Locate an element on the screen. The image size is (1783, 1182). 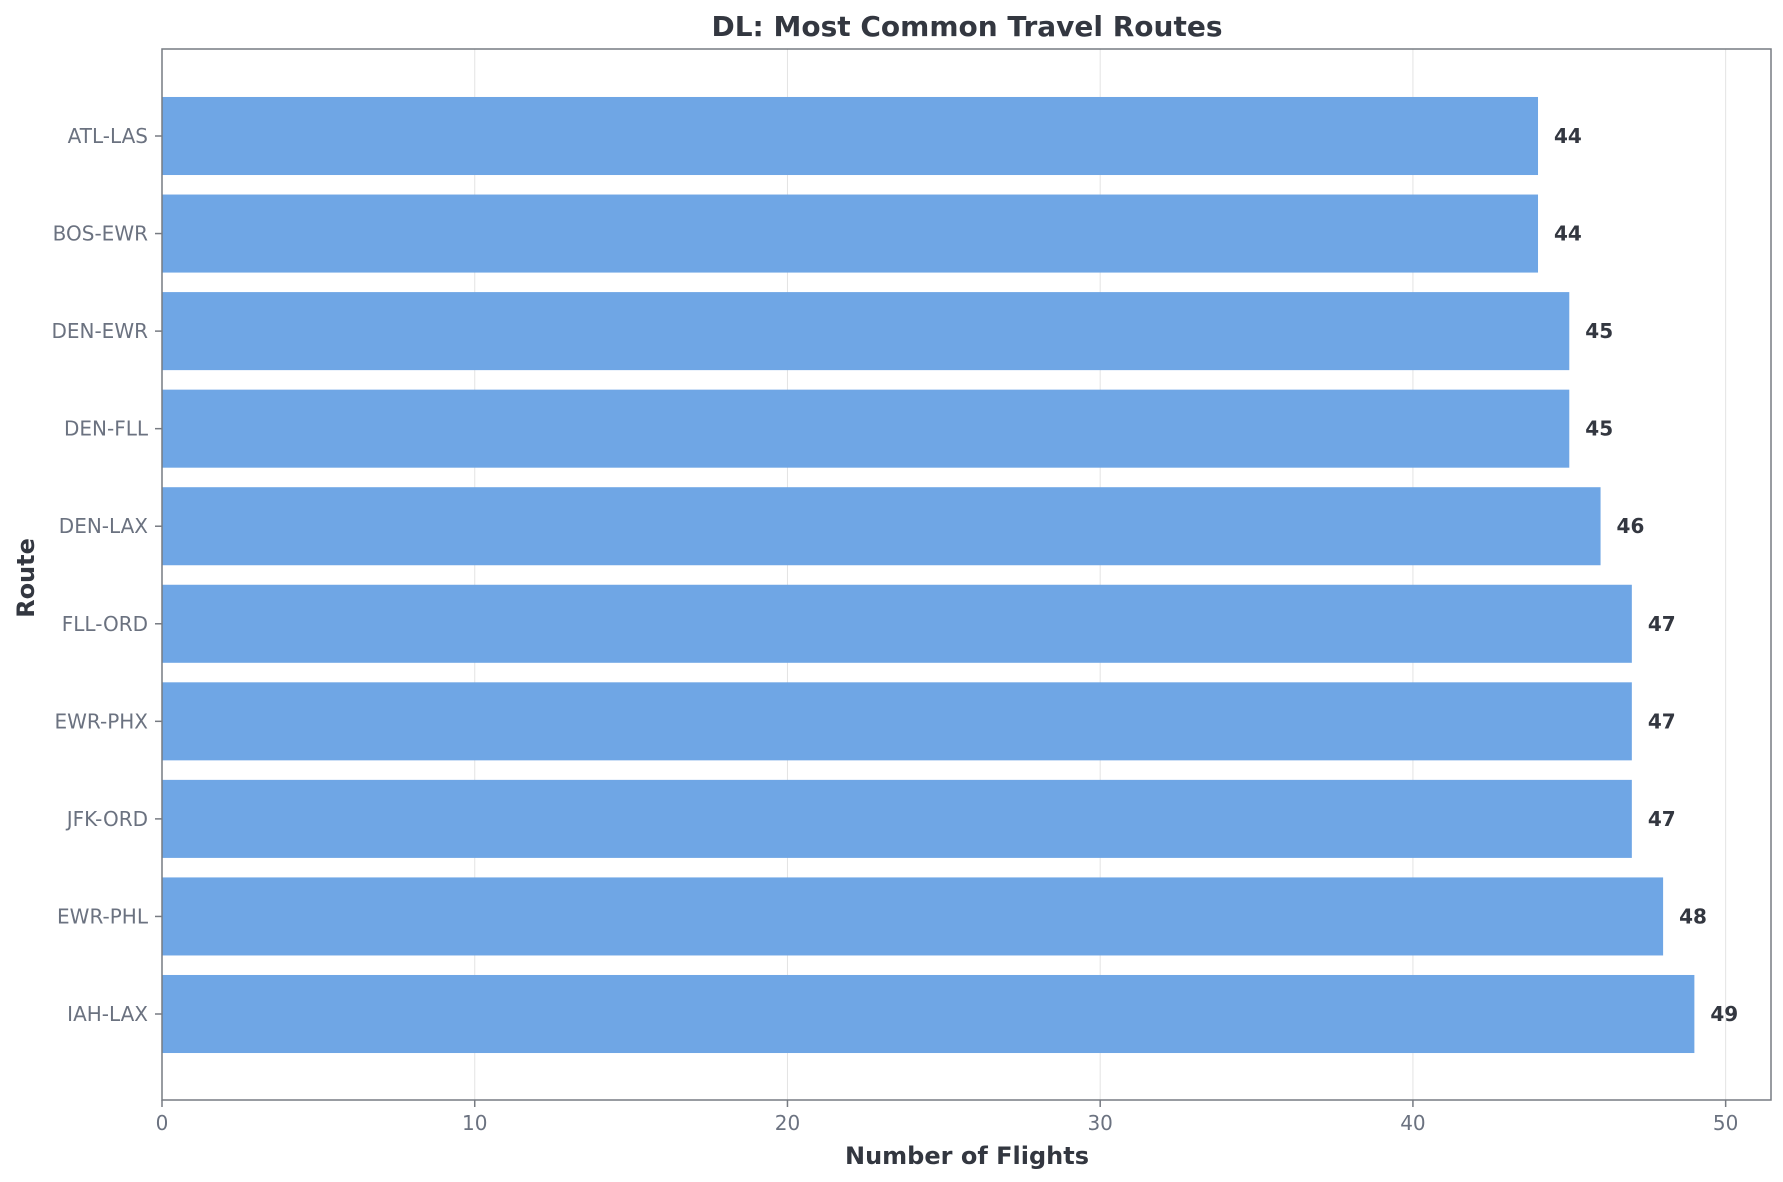
y-tick-label: IAH-LAX is located at coordinates (107, 1014).